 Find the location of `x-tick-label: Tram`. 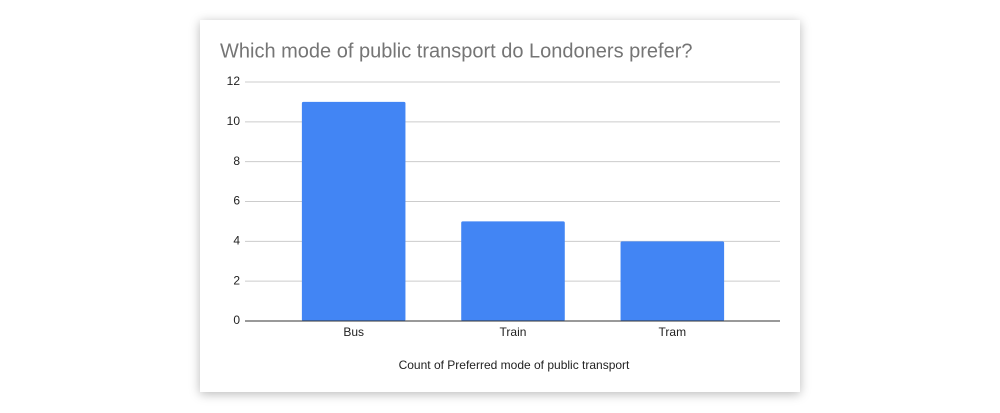

x-tick-label: Tram is located at coordinates (673, 332).